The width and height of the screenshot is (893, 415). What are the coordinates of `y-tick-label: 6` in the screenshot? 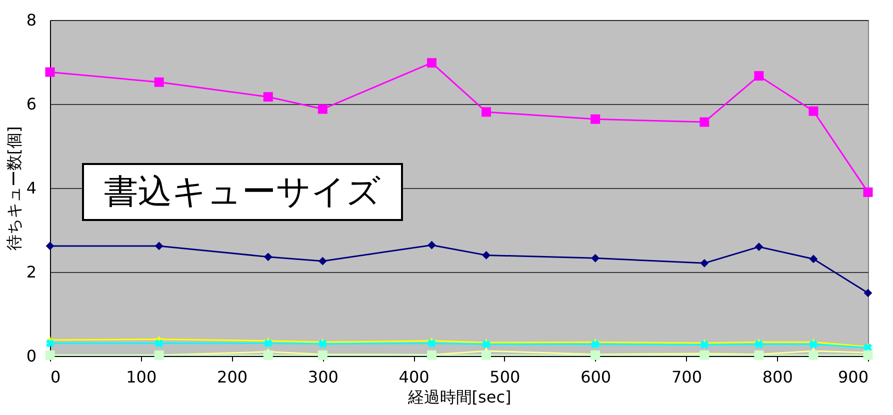 It's located at (31, 104).